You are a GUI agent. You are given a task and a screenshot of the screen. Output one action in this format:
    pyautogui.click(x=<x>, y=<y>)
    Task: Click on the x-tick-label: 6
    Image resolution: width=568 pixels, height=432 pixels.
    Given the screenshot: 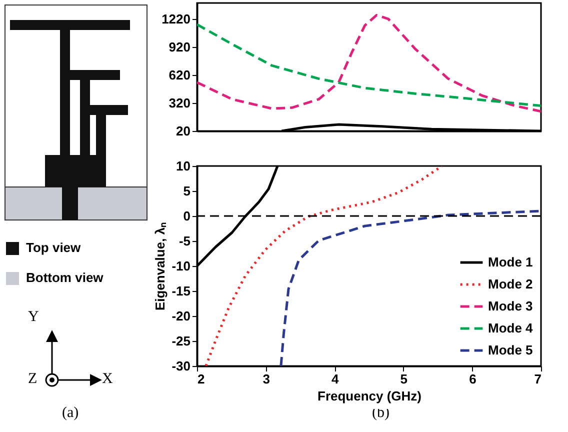 What is the action you would take?
    pyautogui.click(x=472, y=379)
    